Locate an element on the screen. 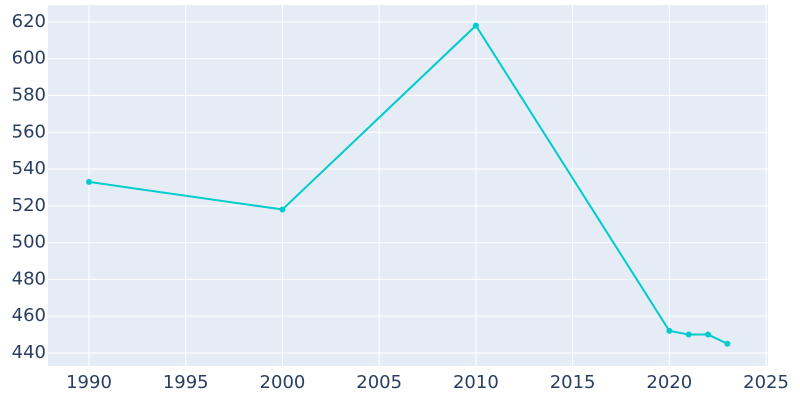 This screenshot has width=800, height=400. y-tick-label: 600 is located at coordinates (29, 58).